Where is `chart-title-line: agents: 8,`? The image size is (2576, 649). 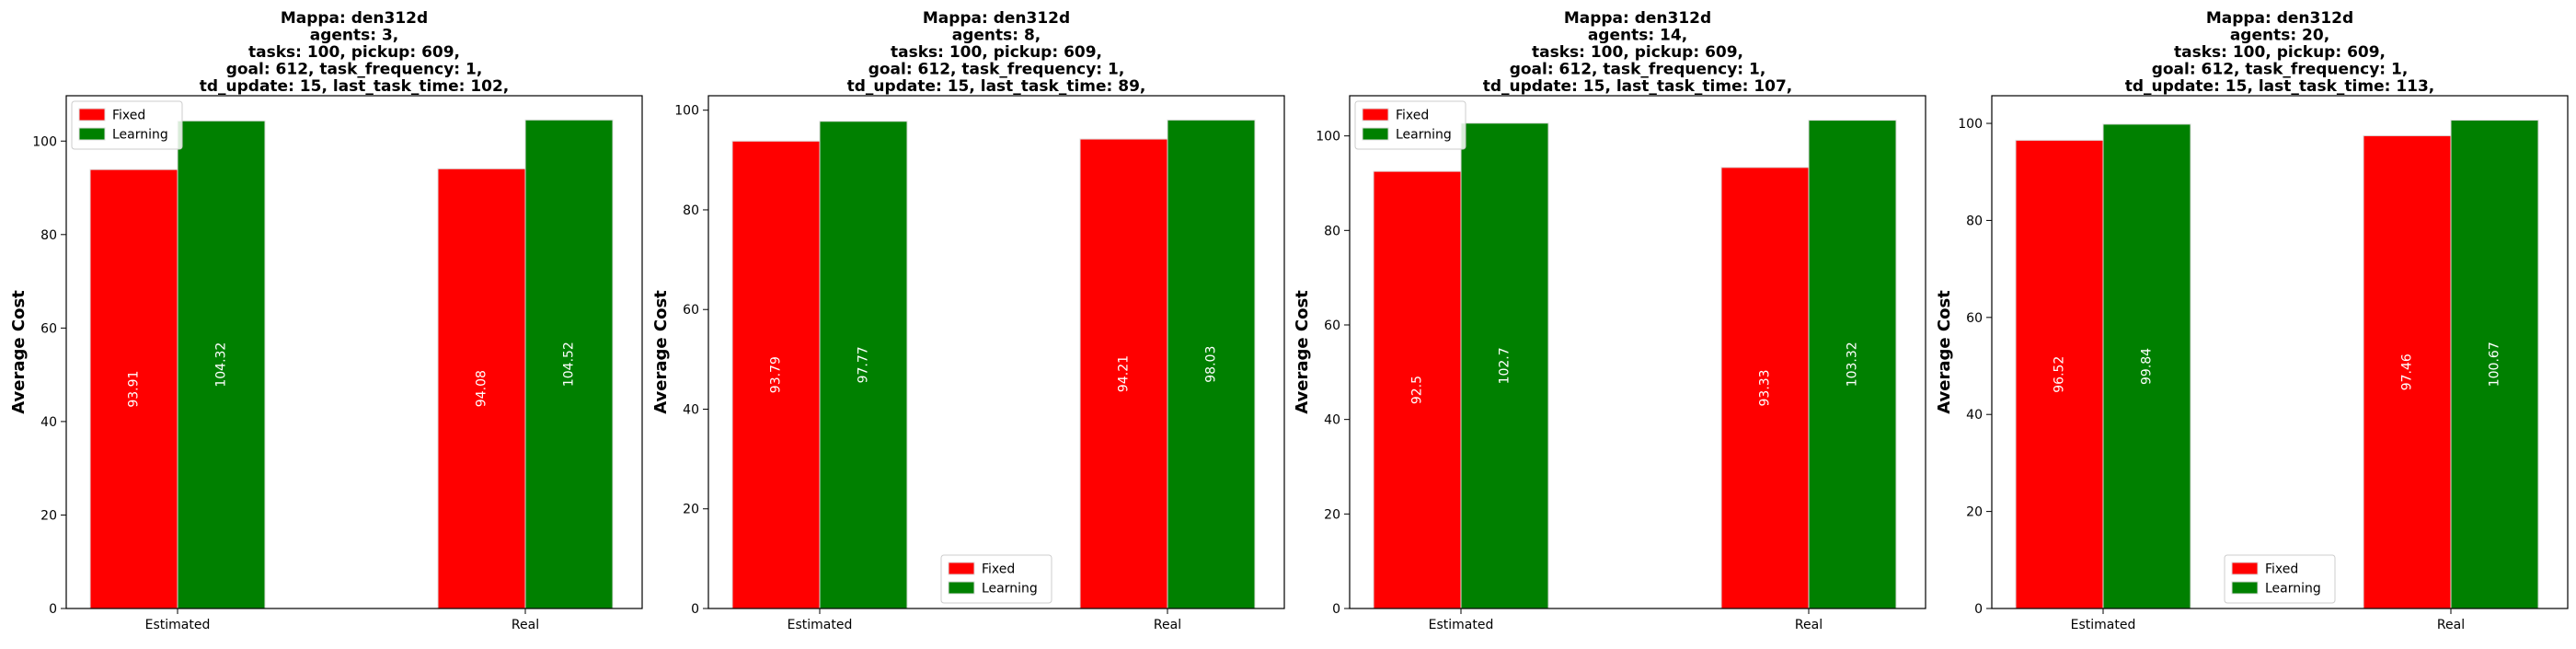 chart-title-line: agents: 8, is located at coordinates (997, 36).